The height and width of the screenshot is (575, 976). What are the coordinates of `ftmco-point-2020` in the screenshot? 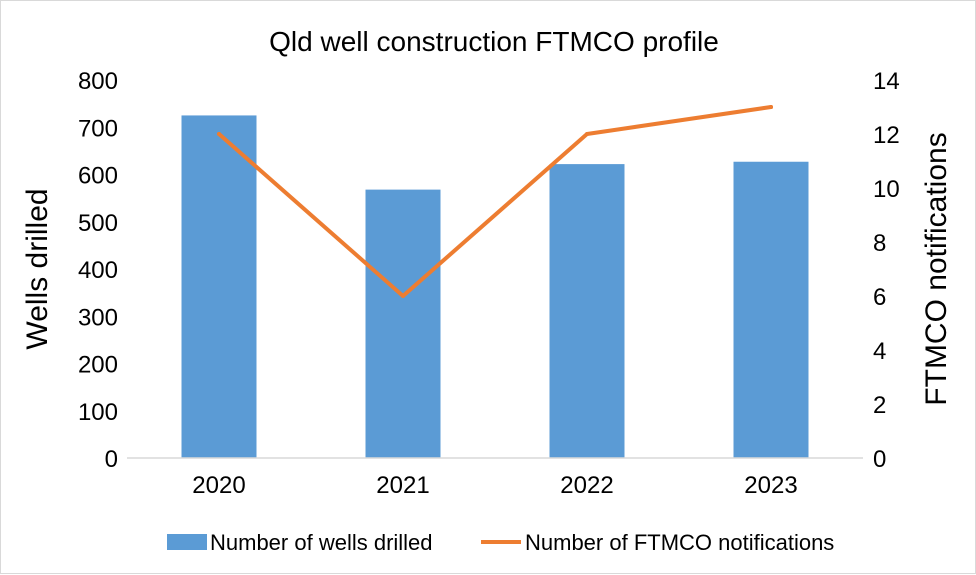 It's located at (219, 134).